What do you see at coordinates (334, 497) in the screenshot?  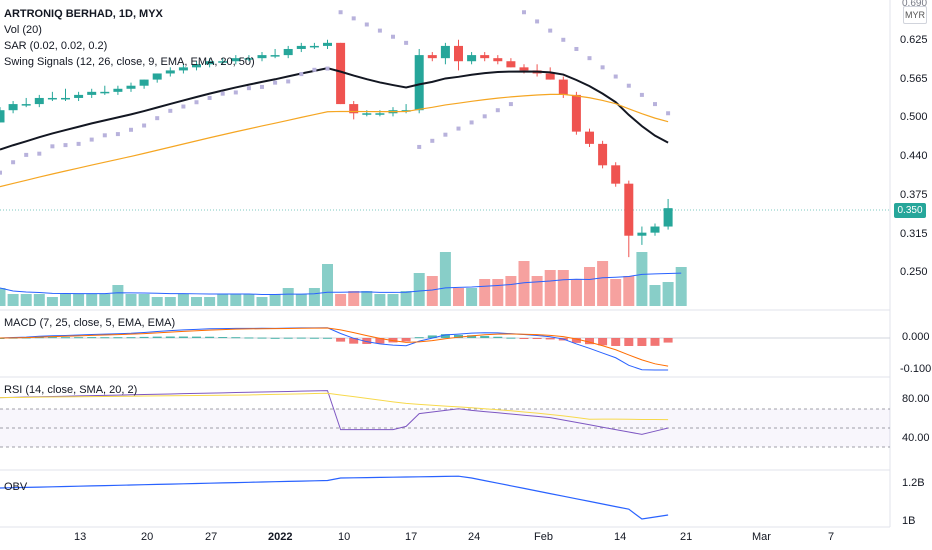 I see `obv-pane` at bounding box center [334, 497].